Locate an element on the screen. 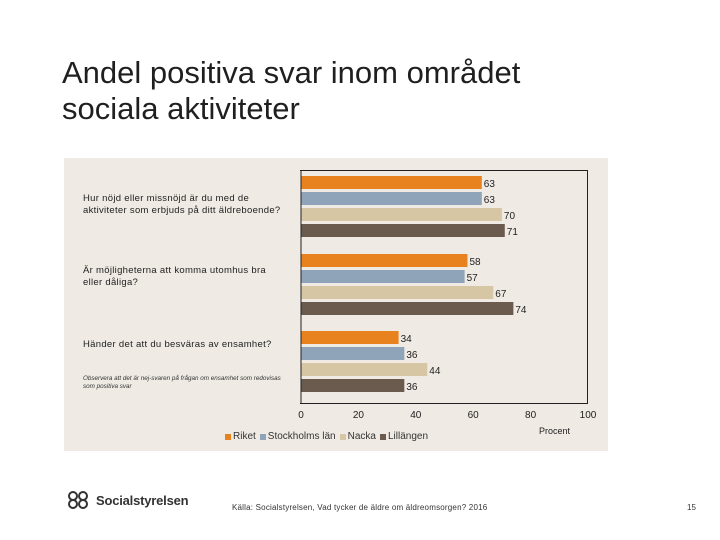  legend-item-riket: Riket is located at coordinates (240, 436).